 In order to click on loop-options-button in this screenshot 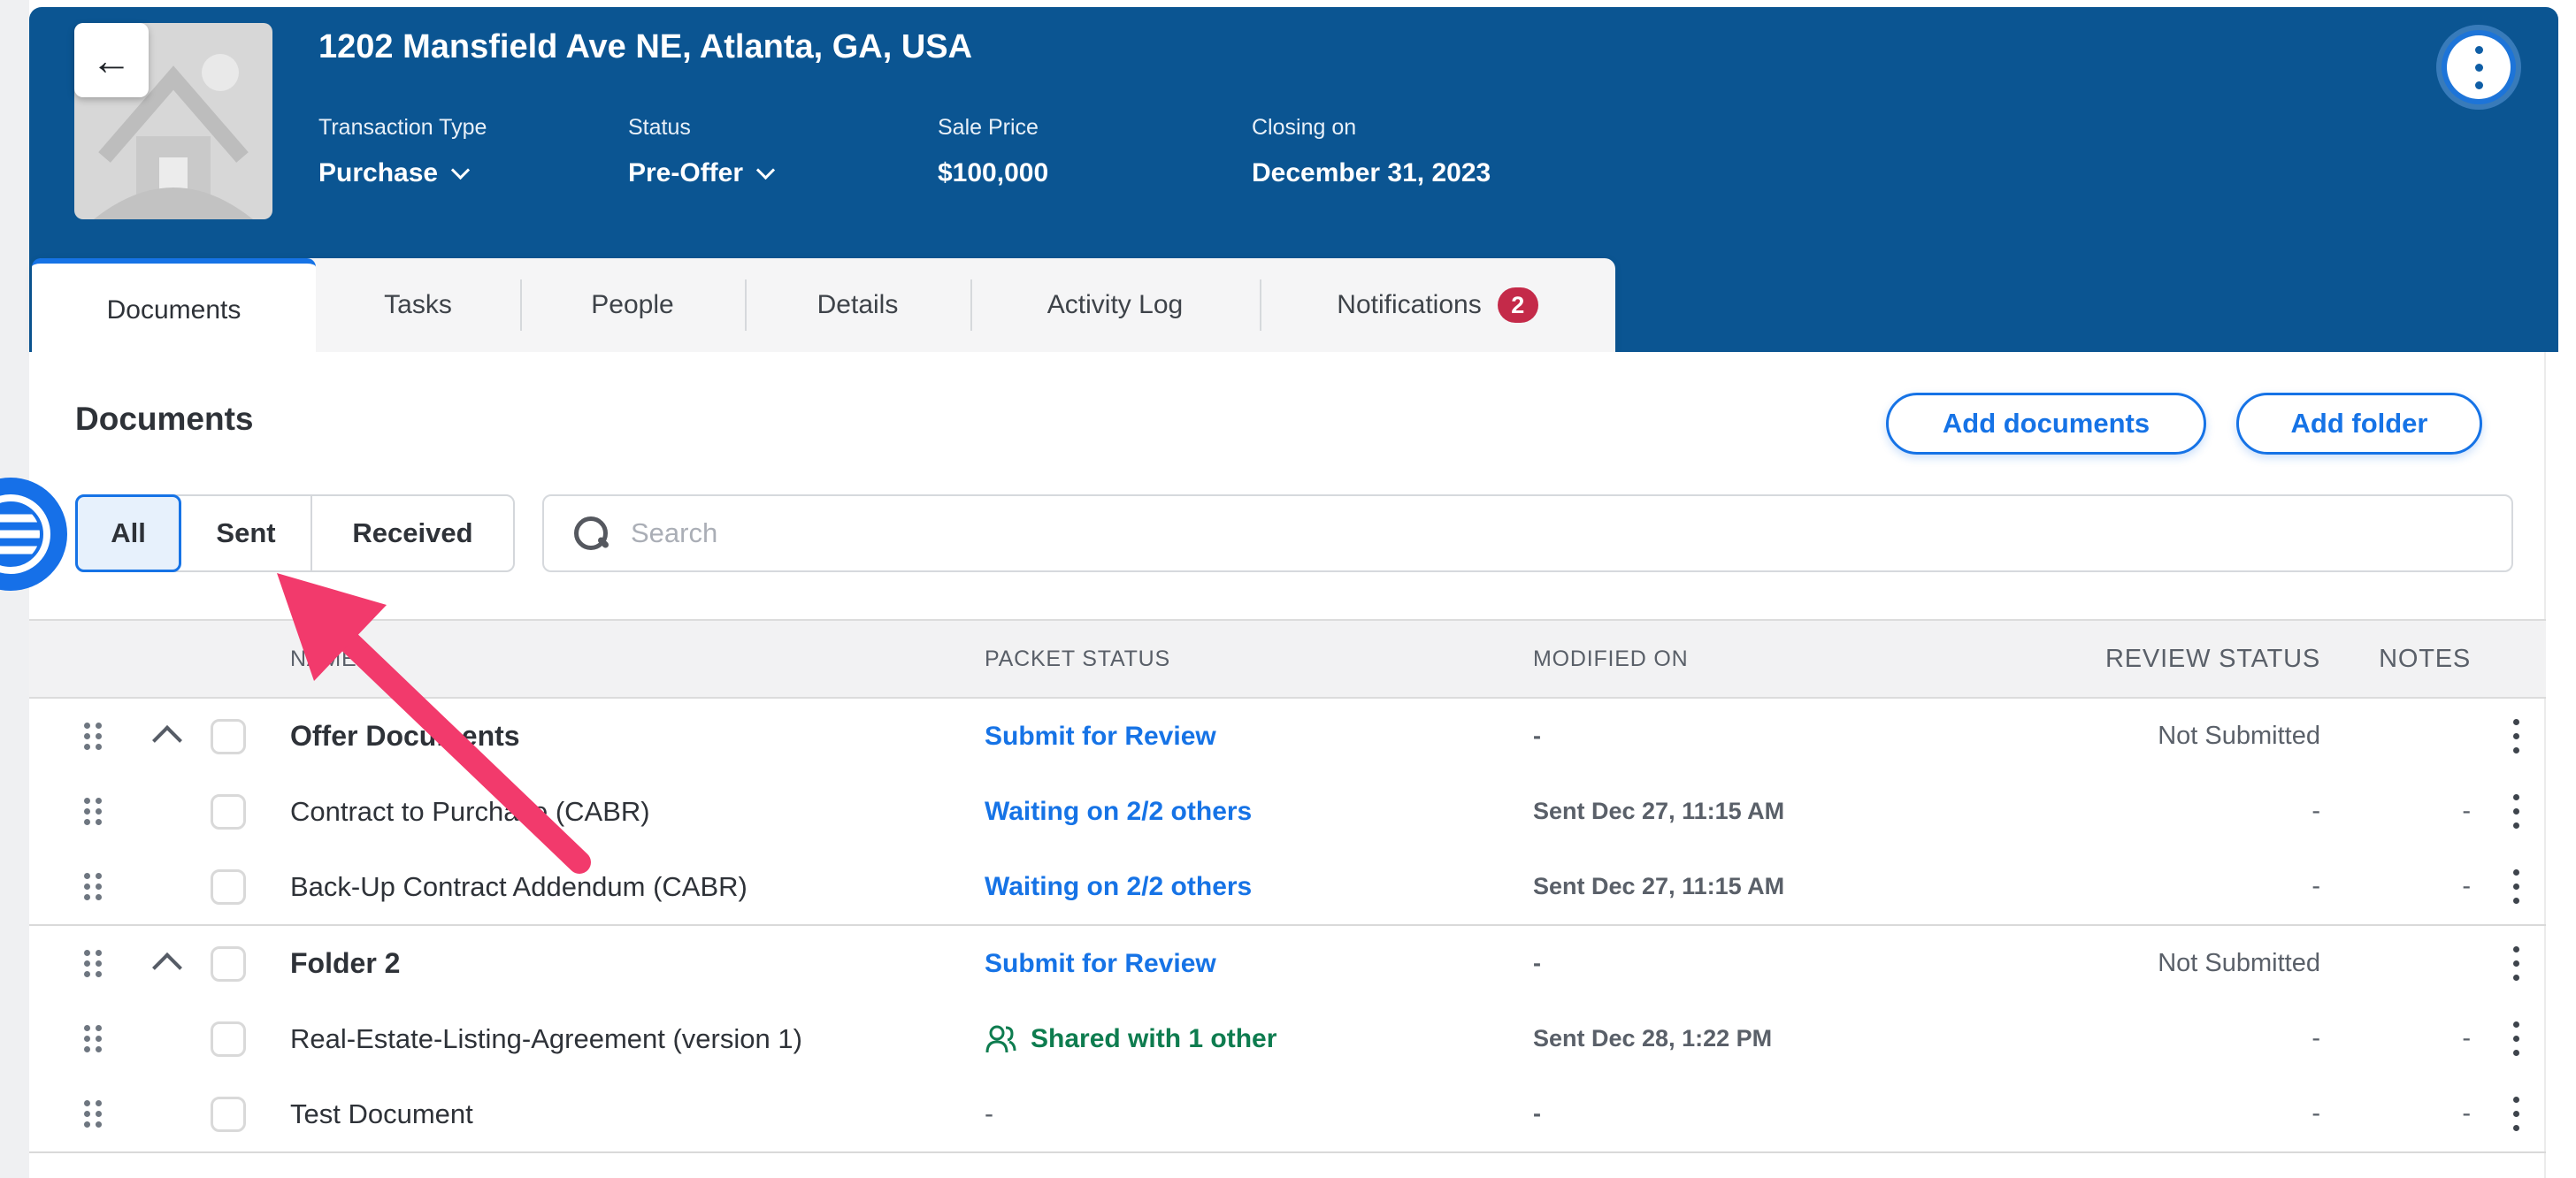, I will do `click(2479, 67)`.